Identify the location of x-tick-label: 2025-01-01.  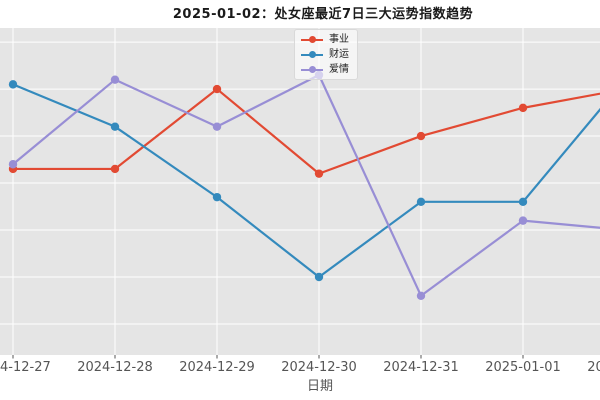
(523, 367).